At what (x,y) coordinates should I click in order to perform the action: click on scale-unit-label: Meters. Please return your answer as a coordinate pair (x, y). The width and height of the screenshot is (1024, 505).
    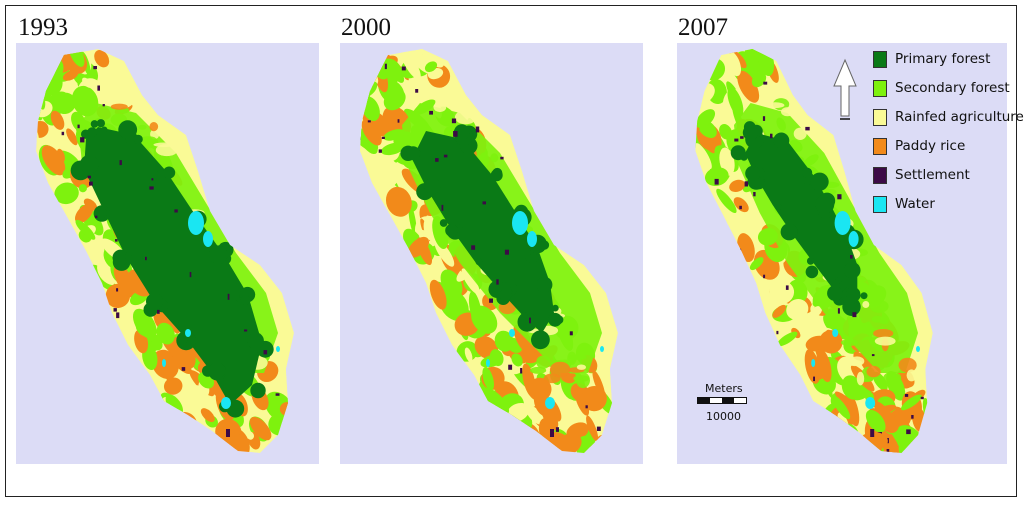
    Looking at the image, I should click on (724, 388).